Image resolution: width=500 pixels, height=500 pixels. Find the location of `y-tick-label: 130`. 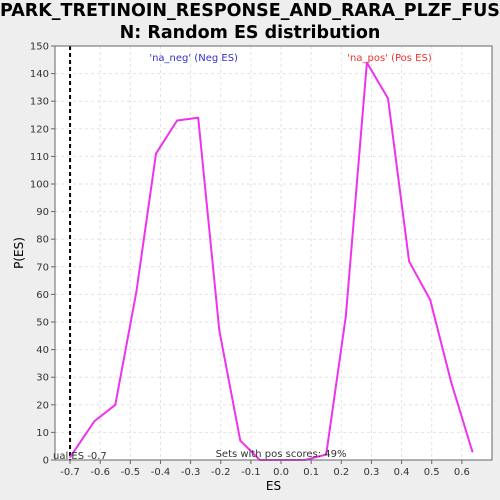

y-tick-label: 130 is located at coordinates (39, 102).